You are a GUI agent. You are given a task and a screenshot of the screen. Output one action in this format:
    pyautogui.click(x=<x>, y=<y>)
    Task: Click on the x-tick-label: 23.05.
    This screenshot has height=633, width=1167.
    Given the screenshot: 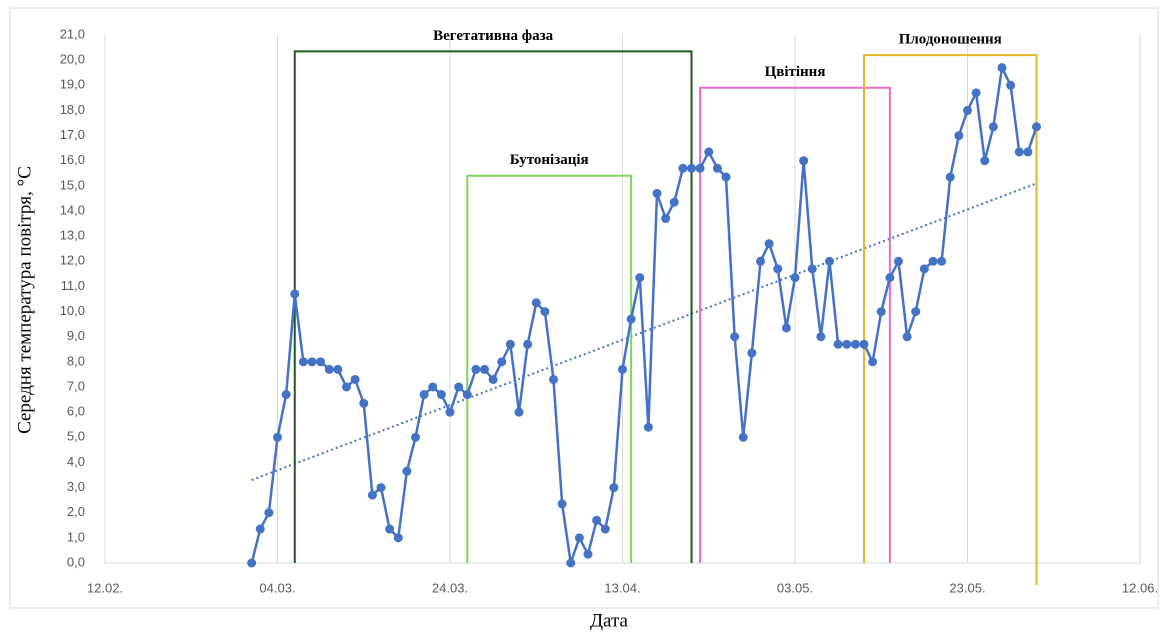 What is the action you would take?
    pyautogui.click(x=967, y=587)
    